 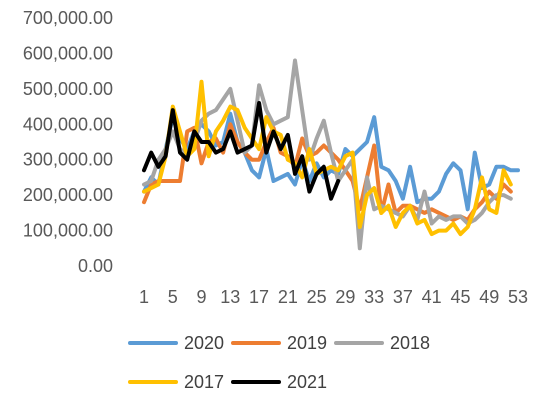 I want to click on x-tick-label: 5, so click(x=173, y=297).